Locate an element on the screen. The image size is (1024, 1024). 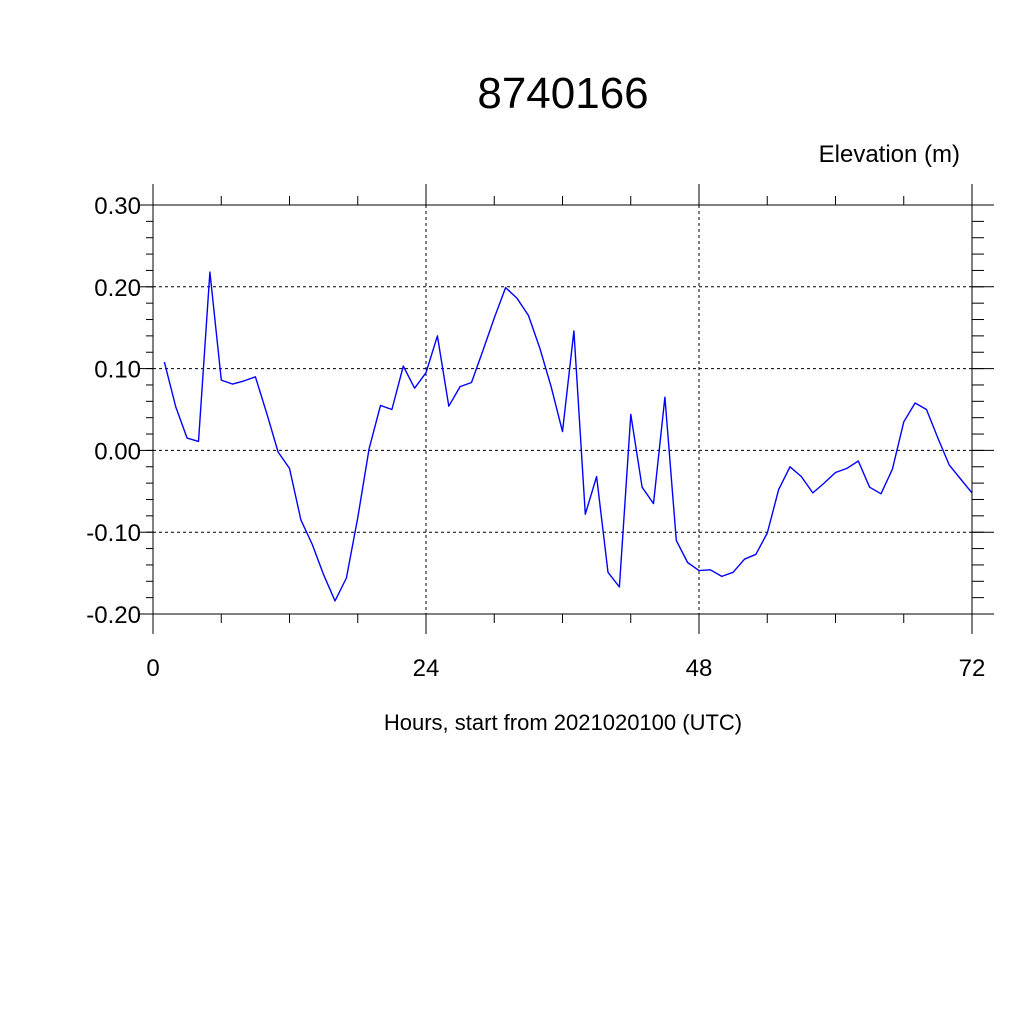
x-tick-label: 72 is located at coordinates (972, 668).